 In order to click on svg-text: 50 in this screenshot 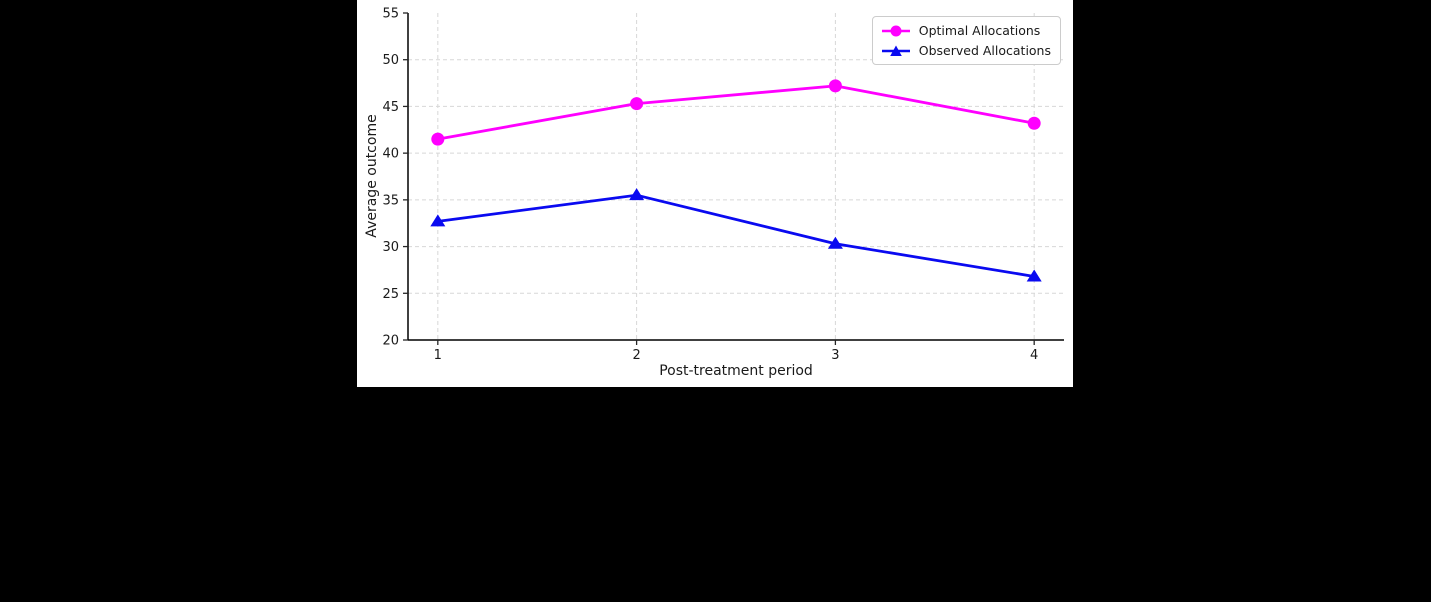, I will do `click(390, 60)`.